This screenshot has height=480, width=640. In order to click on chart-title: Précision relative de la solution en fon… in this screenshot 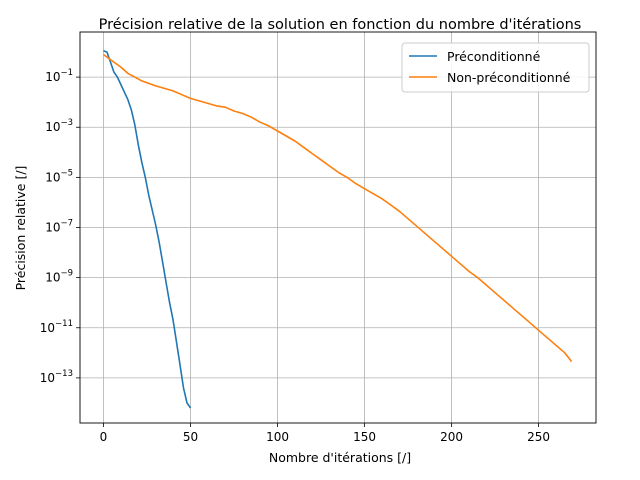, I will do `click(340, 25)`.